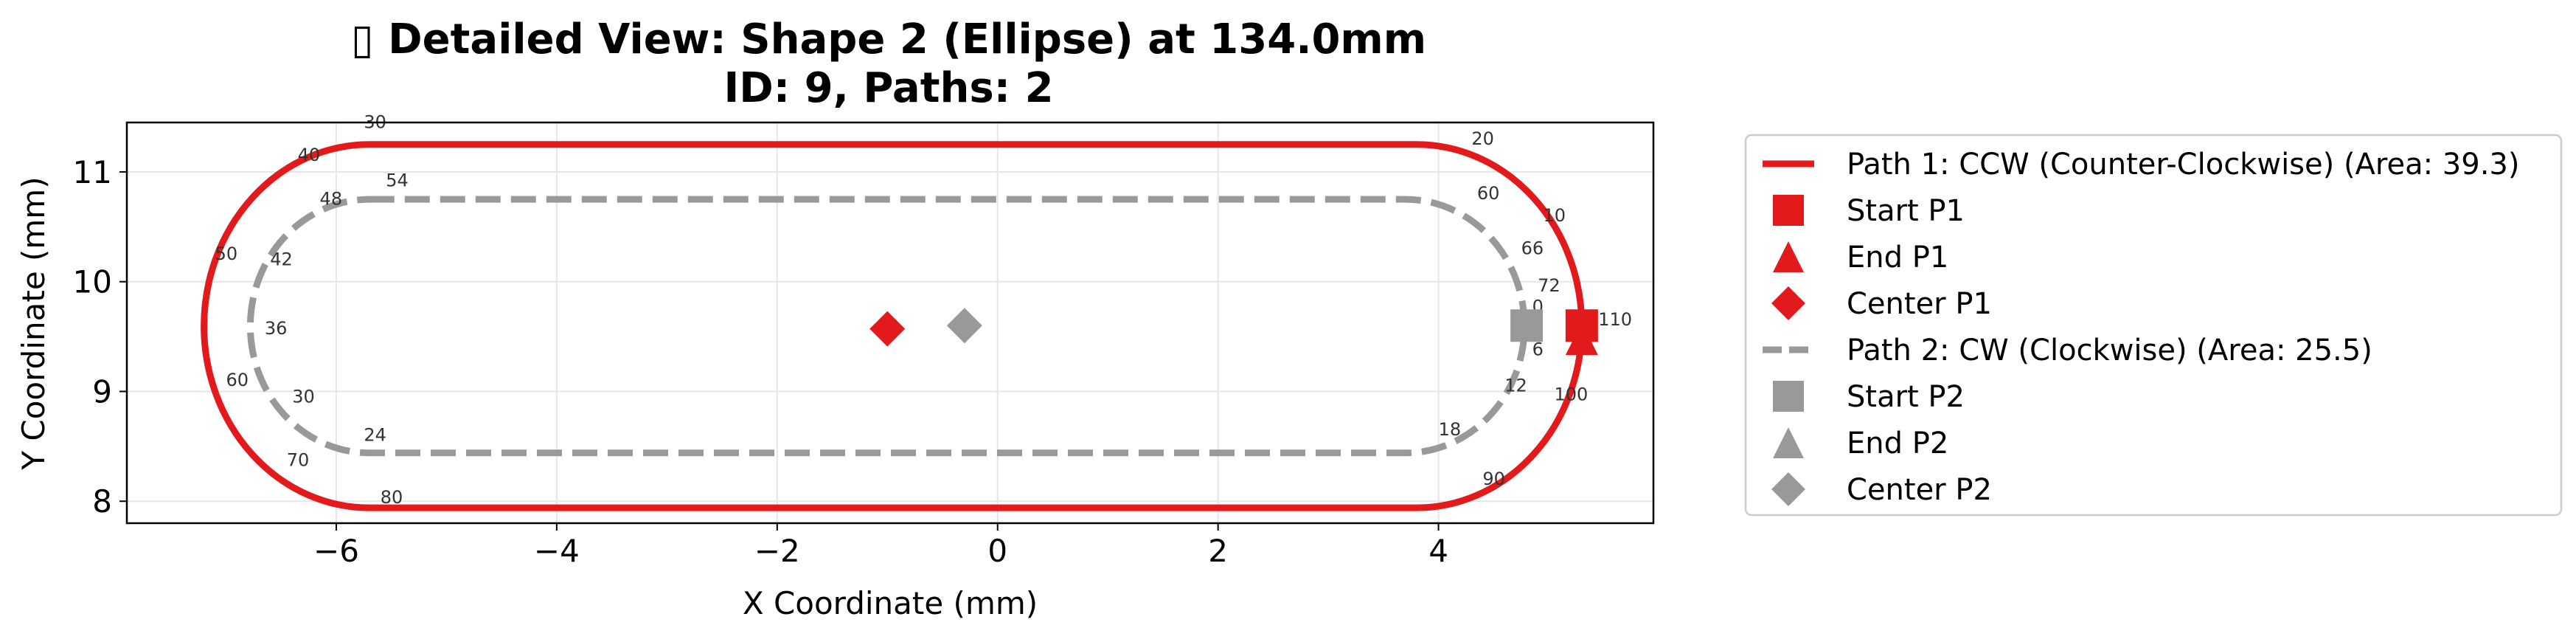  What do you see at coordinates (1482, 138) in the screenshot?
I see `point-label: 20` at bounding box center [1482, 138].